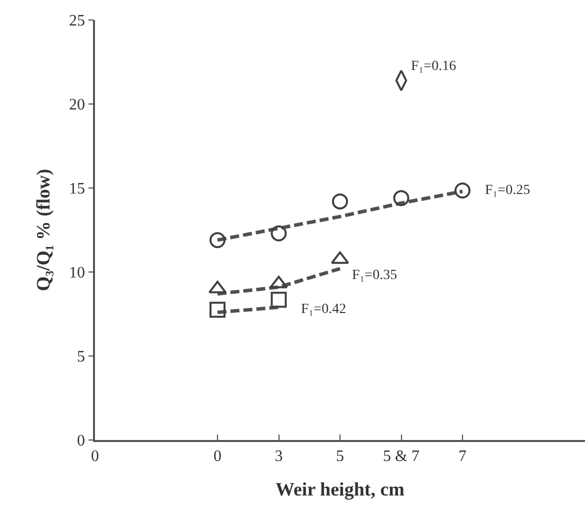 The image size is (587, 522). I want to click on series-label: F₁=0.25, so click(507, 190).